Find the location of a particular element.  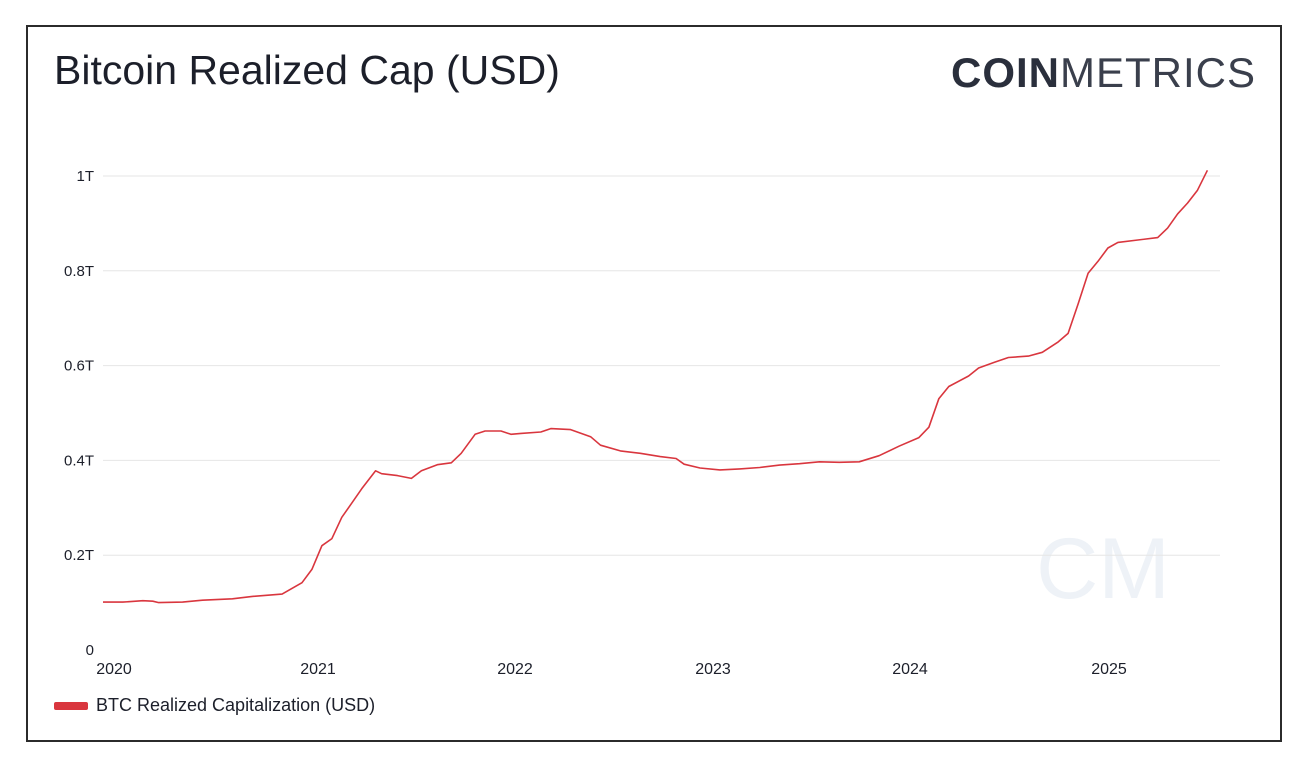

y-axis-ticks: 0 0.2T 0.4T 0.6T 0.8T 1T is located at coordinates (79, 413).